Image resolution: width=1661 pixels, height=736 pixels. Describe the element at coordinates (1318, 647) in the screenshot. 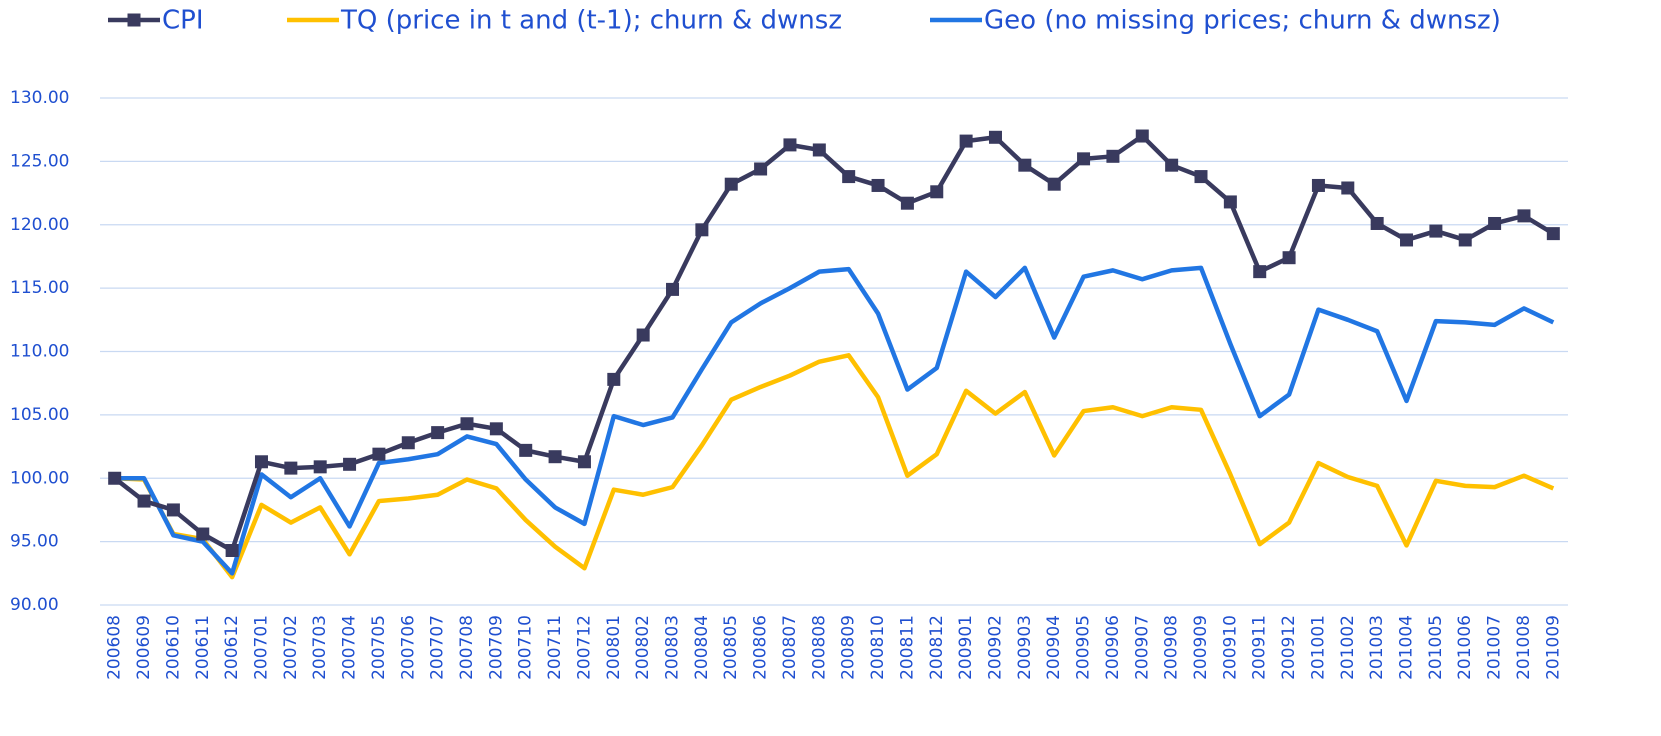

I see `x-tick-label: 201001` at that location.